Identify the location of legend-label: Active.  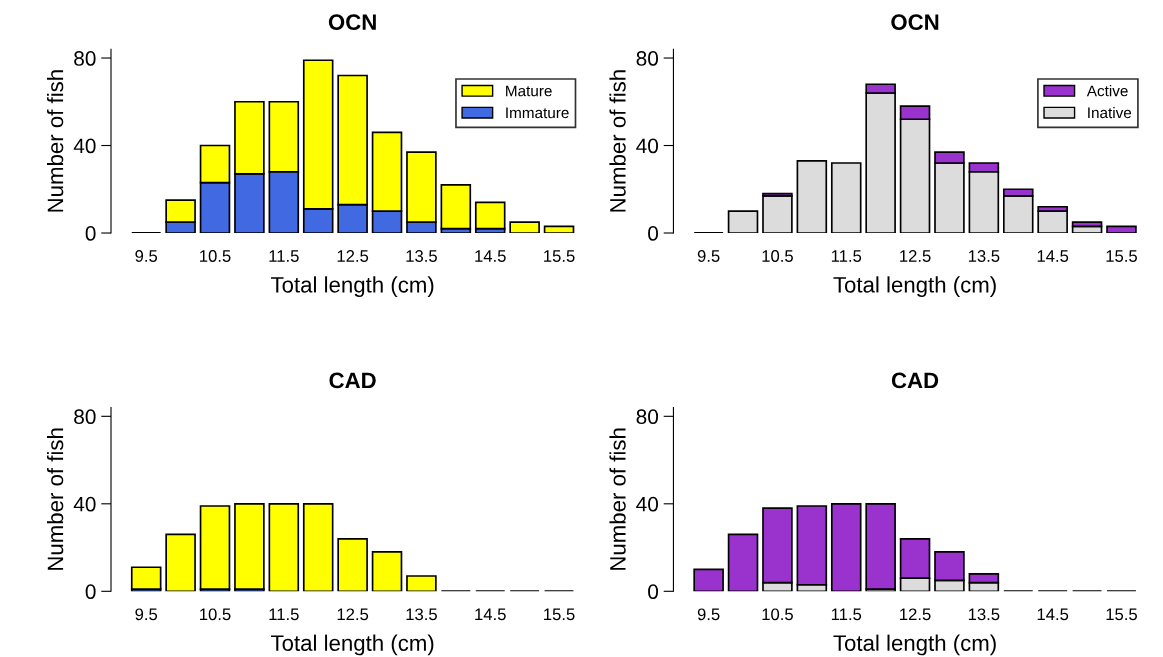
(1107, 91).